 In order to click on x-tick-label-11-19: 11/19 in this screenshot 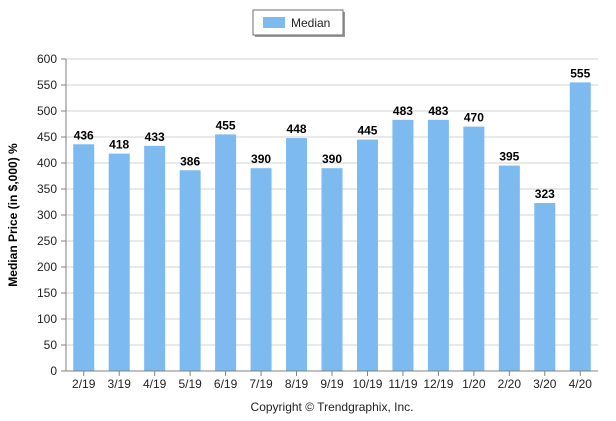, I will do `click(402, 384)`.